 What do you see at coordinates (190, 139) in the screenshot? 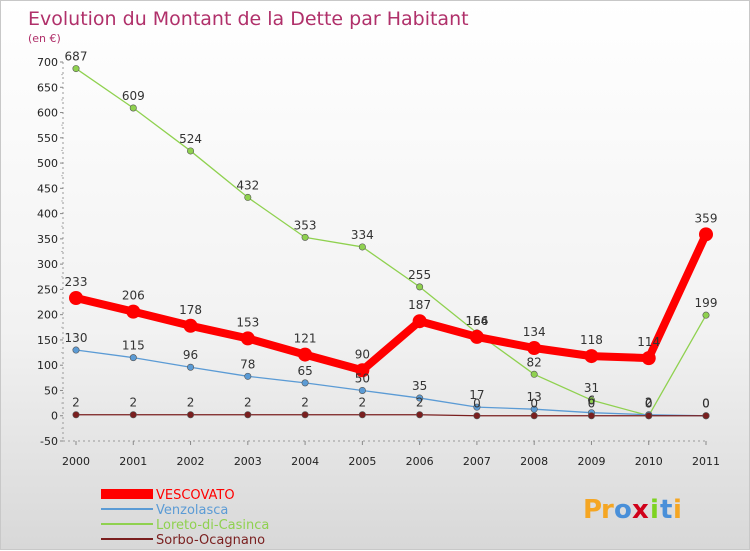
I see `data-label-loreto-di-casinca: 524` at bounding box center [190, 139].